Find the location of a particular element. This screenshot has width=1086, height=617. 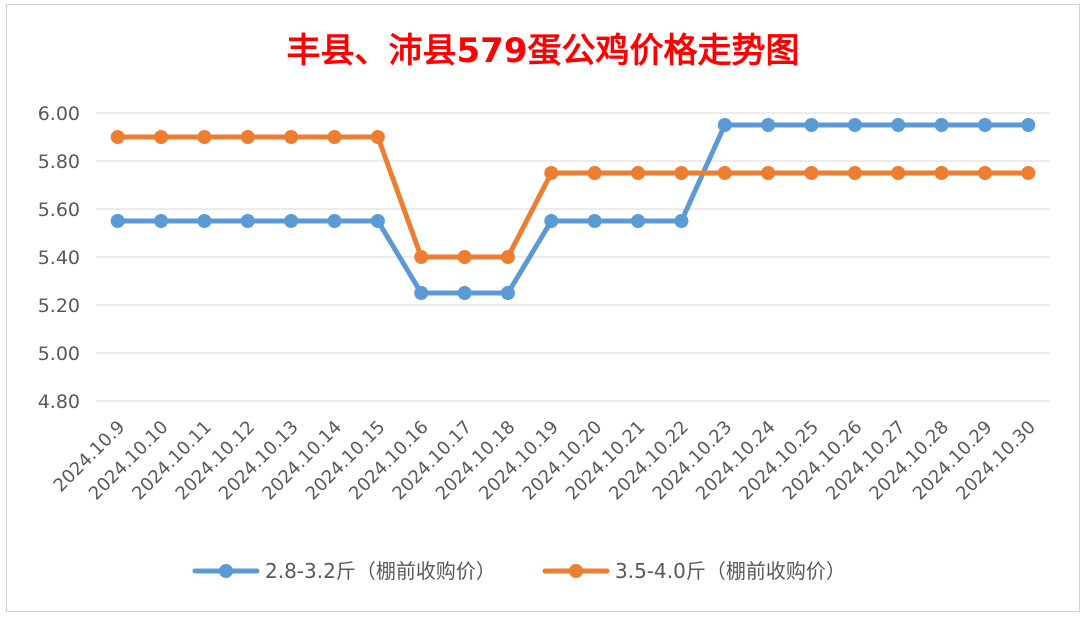

y-axis-ticks: 4.80 5.00 5.20 5.40 5.60 5.80 6.00 is located at coordinates (59, 258).